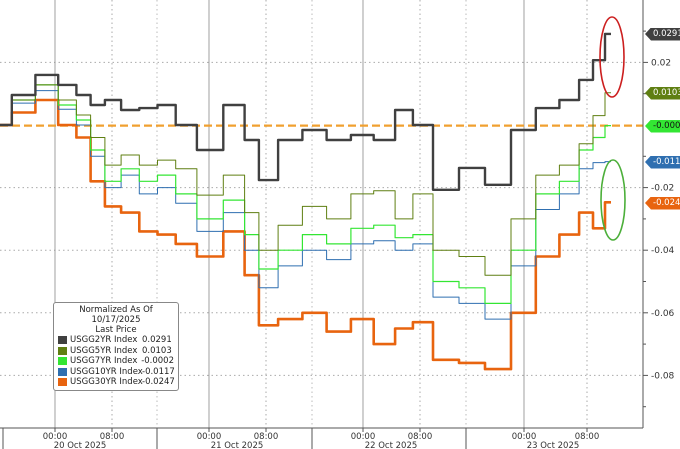  Describe the element at coordinates (104, 361) in the screenshot. I see `legend-series-name: USGG7YR Index` at that location.